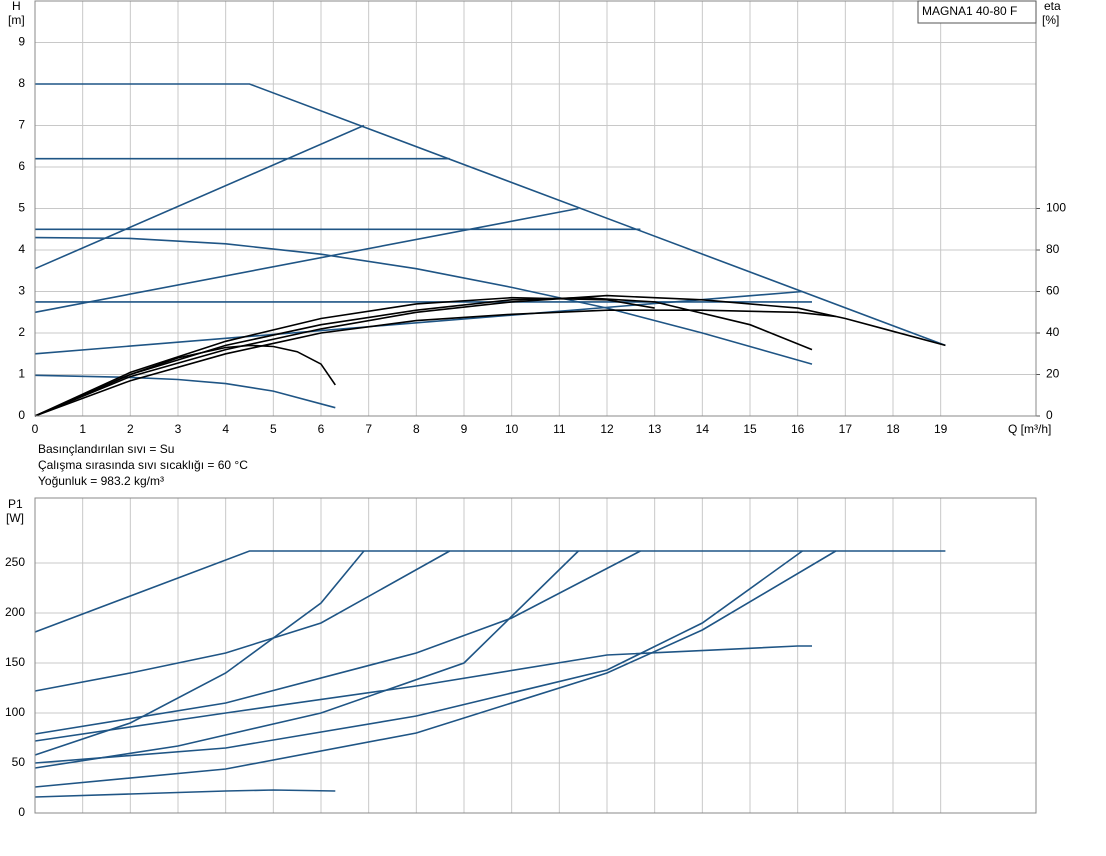  What do you see at coordinates (35, 429) in the screenshot?
I see `x-tick-label: 0` at bounding box center [35, 429].